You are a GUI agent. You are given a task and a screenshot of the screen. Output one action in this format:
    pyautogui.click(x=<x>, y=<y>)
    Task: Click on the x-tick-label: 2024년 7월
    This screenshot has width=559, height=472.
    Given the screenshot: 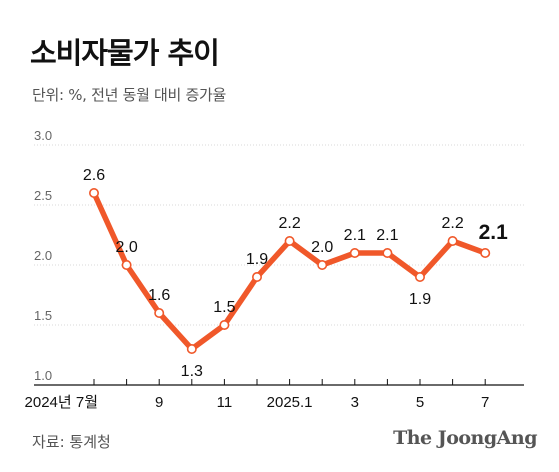 What is the action you would take?
    pyautogui.click(x=61, y=402)
    